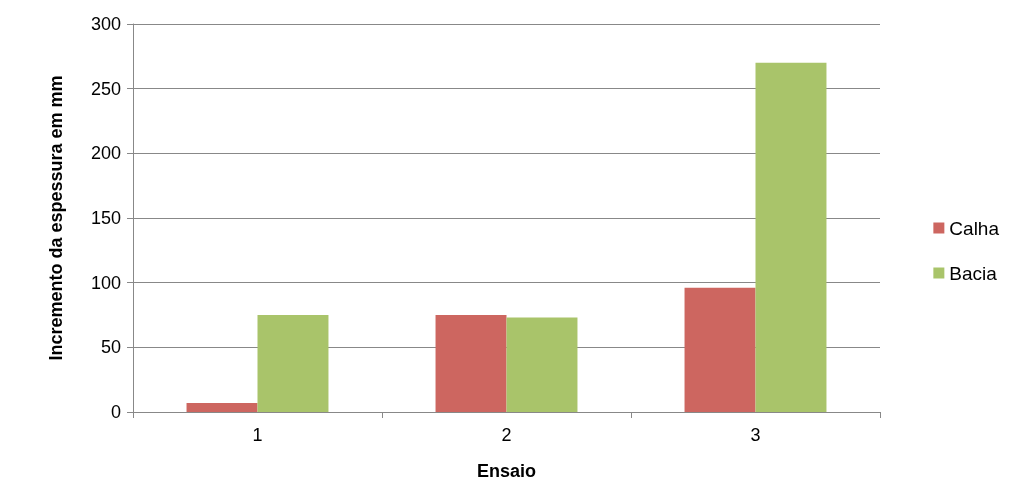  I want to click on y-tick-label: 100, so click(105, 282).